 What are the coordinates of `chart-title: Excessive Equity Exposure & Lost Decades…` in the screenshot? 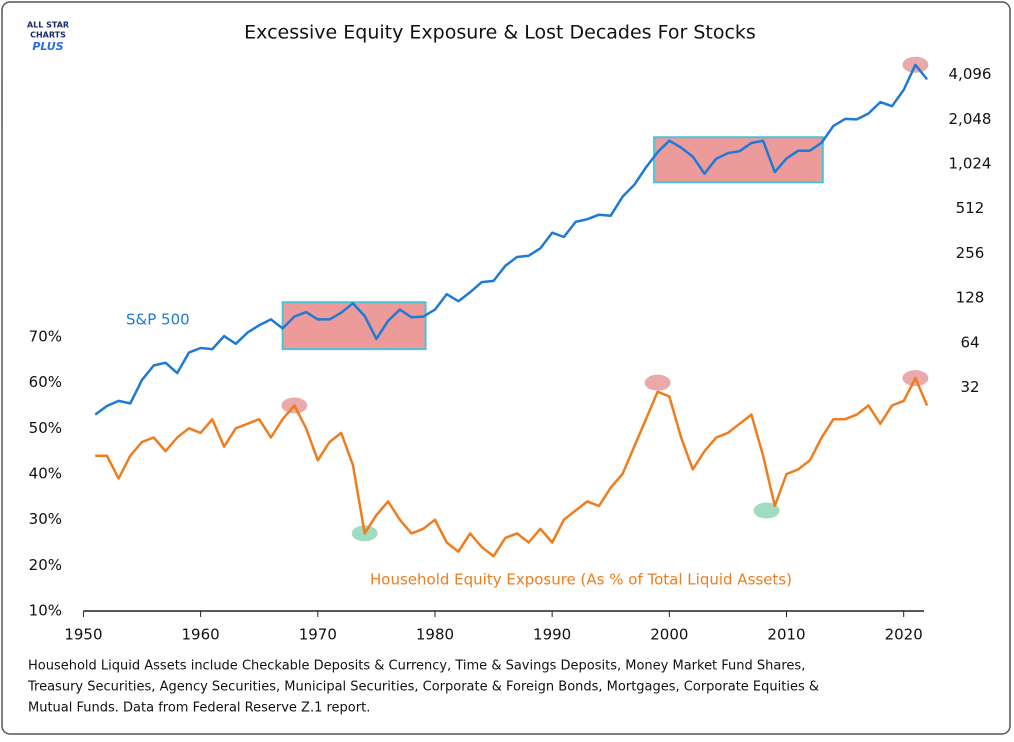 It's located at (500, 33).